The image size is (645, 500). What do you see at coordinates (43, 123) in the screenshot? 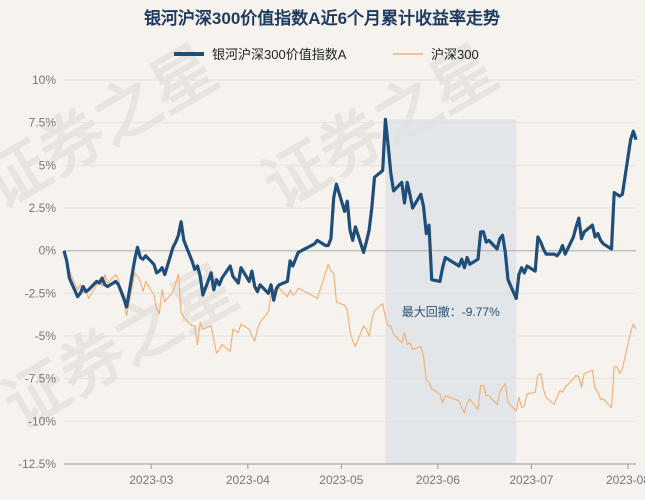
I see `y-tick-label: 7.5%` at bounding box center [43, 123].